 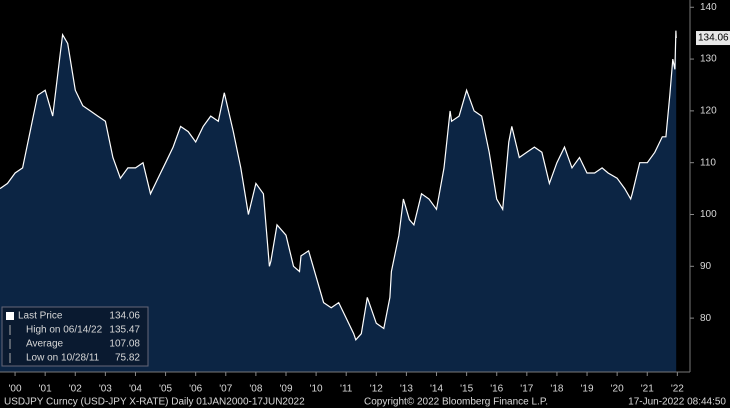 I want to click on last-price-label: 134.06, so click(x=713, y=38).